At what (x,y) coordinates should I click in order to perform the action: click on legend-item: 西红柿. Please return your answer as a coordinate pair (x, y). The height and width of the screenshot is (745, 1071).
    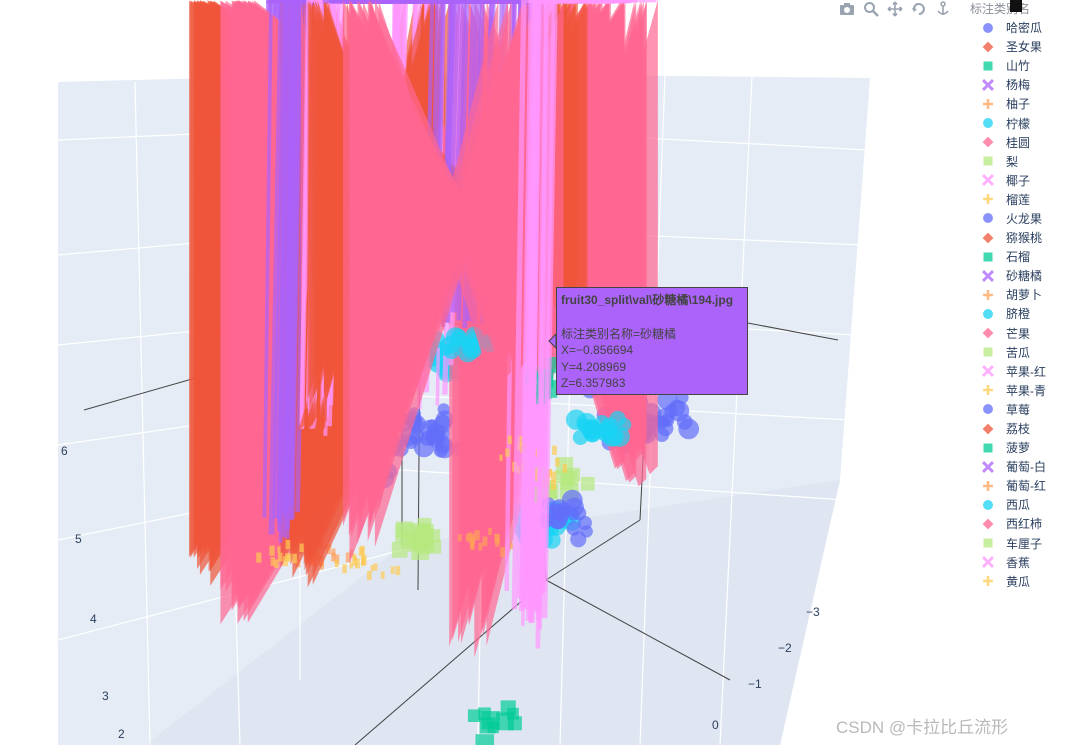
    Looking at the image, I should click on (1024, 523).